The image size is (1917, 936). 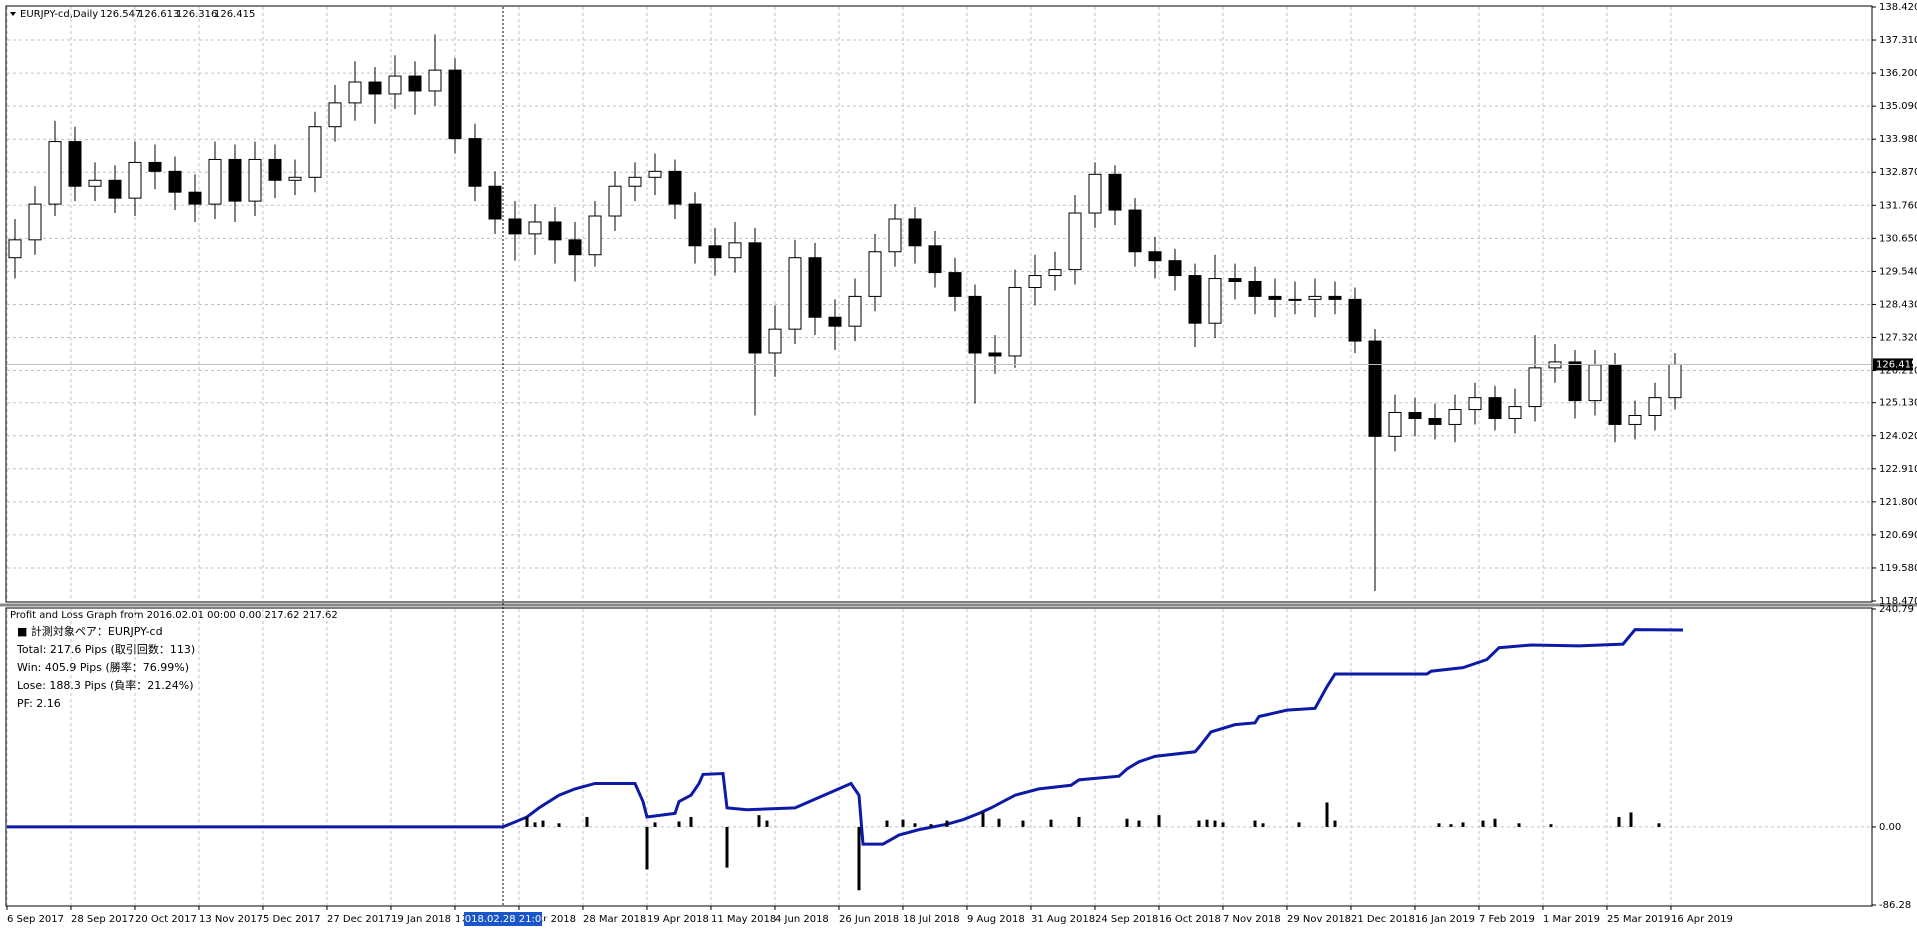 I want to click on x-tick-label: 4 Jun 2018, so click(x=802, y=919).